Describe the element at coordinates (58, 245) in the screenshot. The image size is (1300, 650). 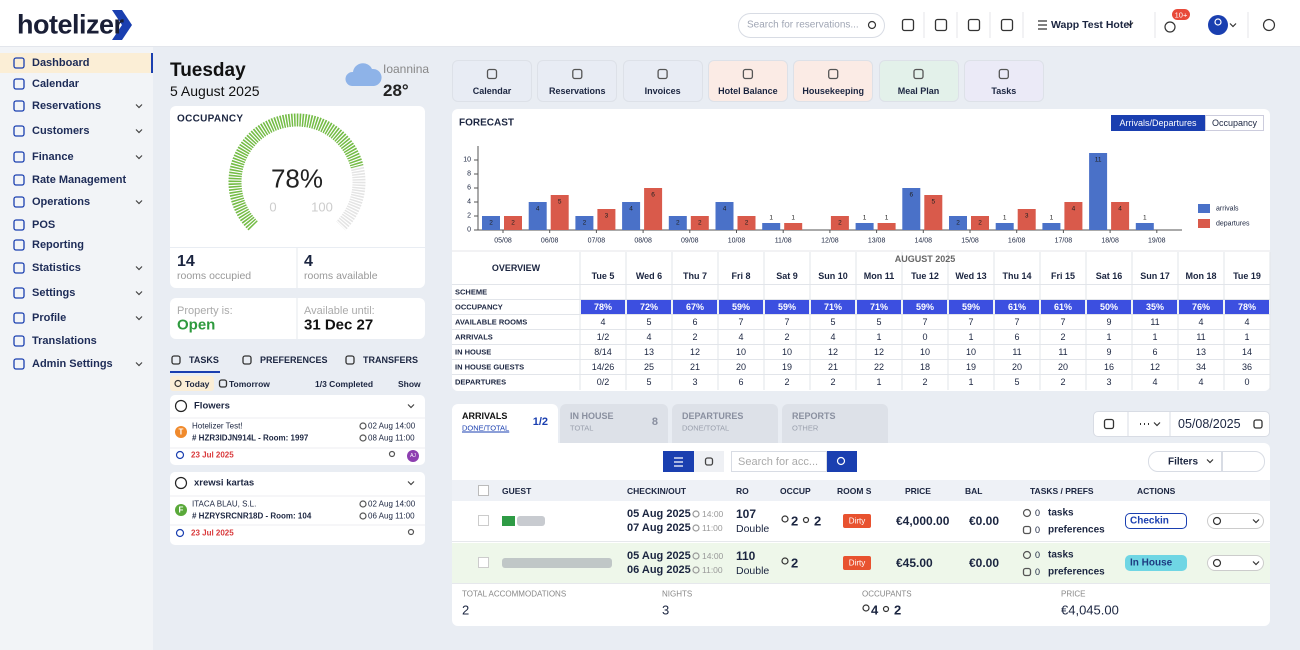
I see `nav-item: Reporting` at that location.